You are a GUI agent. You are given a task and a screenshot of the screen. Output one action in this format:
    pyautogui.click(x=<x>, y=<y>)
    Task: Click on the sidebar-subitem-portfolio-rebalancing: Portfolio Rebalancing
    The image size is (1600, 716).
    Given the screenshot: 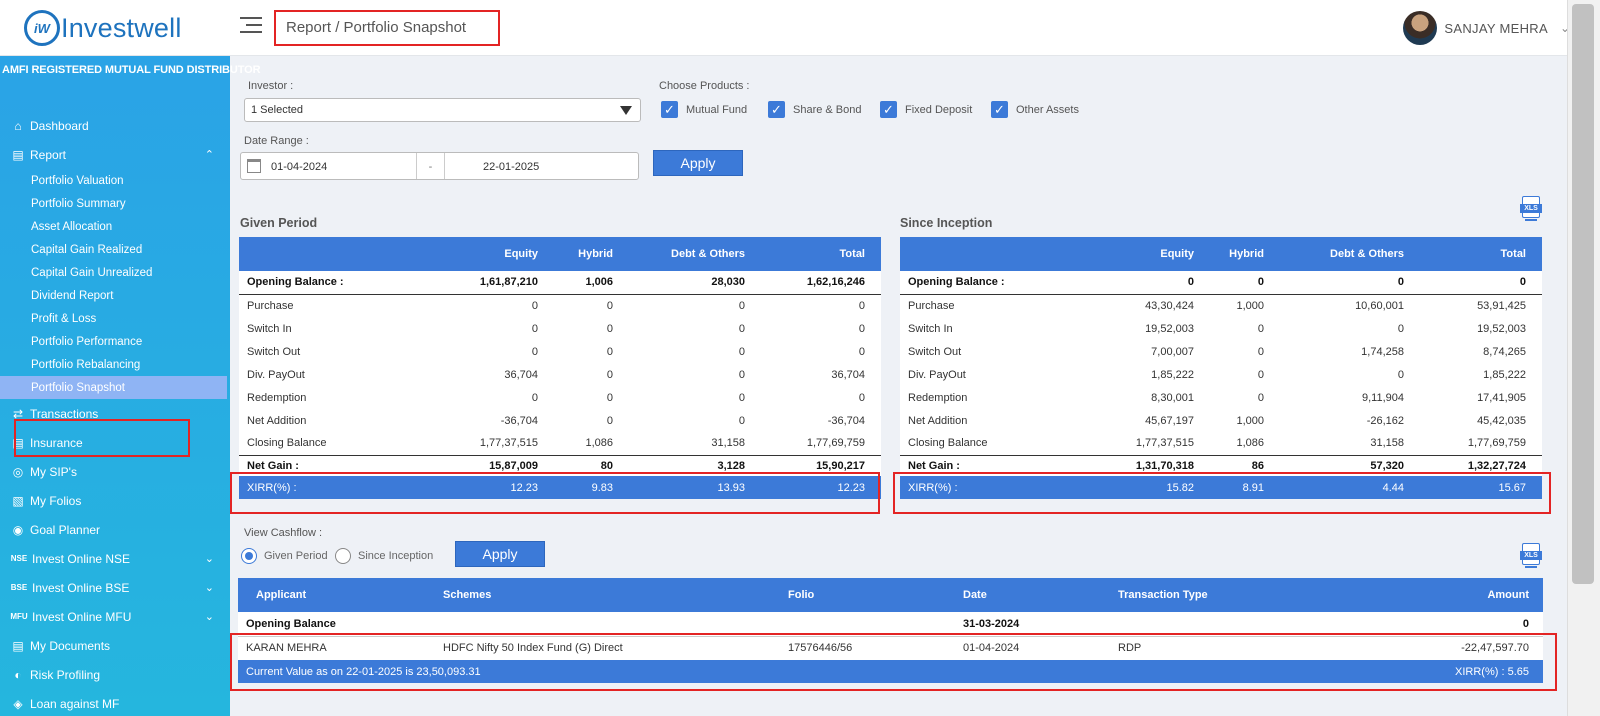 What is the action you would take?
    pyautogui.click(x=86, y=364)
    